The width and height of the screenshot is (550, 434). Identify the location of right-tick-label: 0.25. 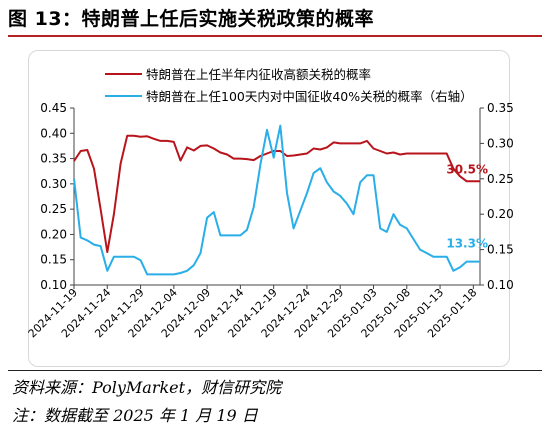
(500, 179).